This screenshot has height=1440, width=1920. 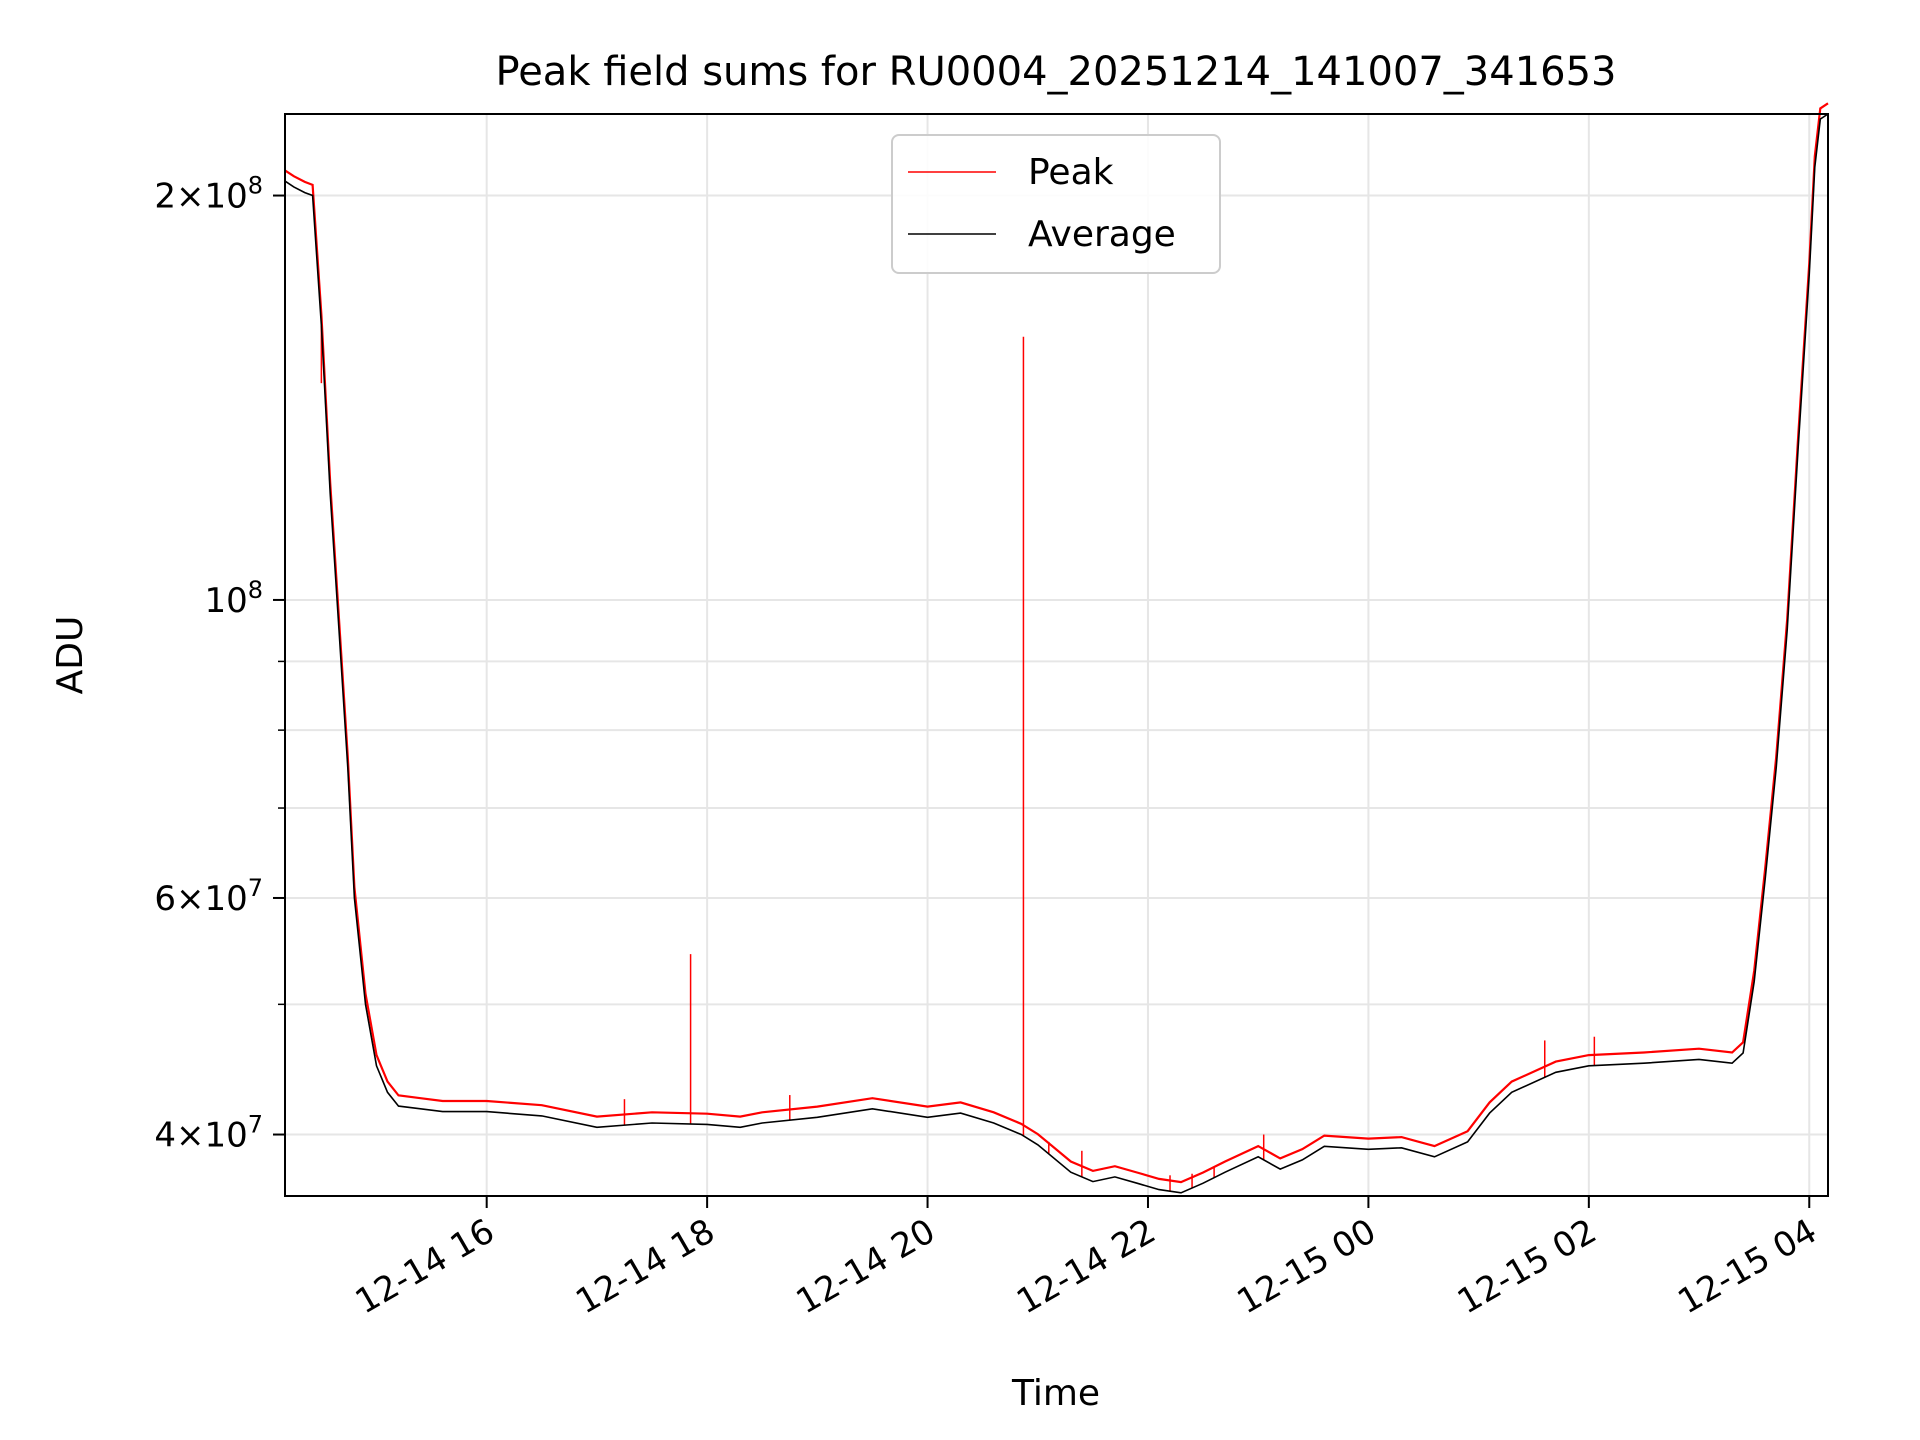 I want to click on y-tick-label-0: 4×107, so click(x=208, y=1133).